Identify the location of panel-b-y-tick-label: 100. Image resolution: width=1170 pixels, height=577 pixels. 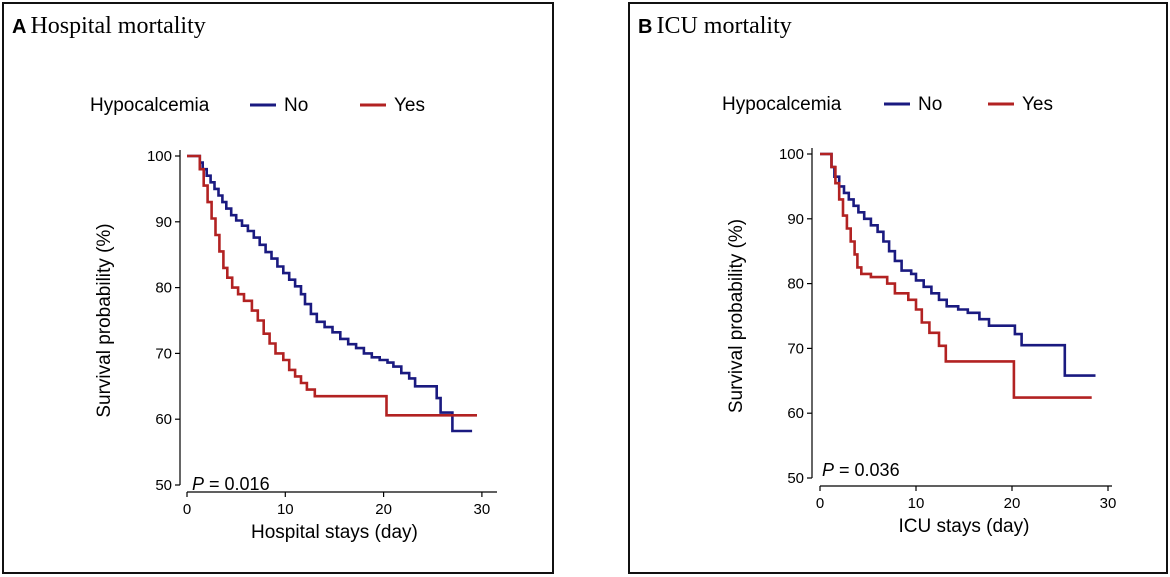
(791, 154).